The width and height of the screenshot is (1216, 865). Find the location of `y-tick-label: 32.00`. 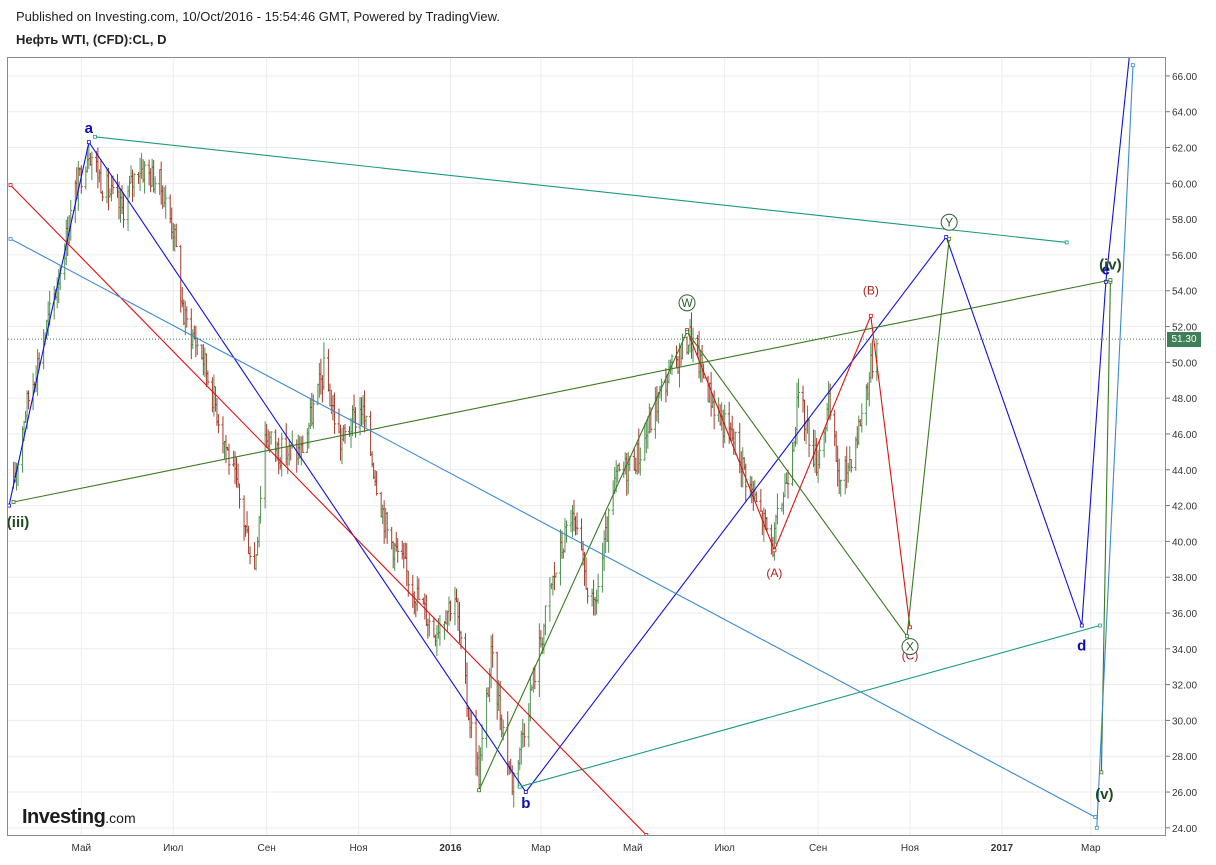

y-tick-label: 32.00 is located at coordinates (1184, 686).